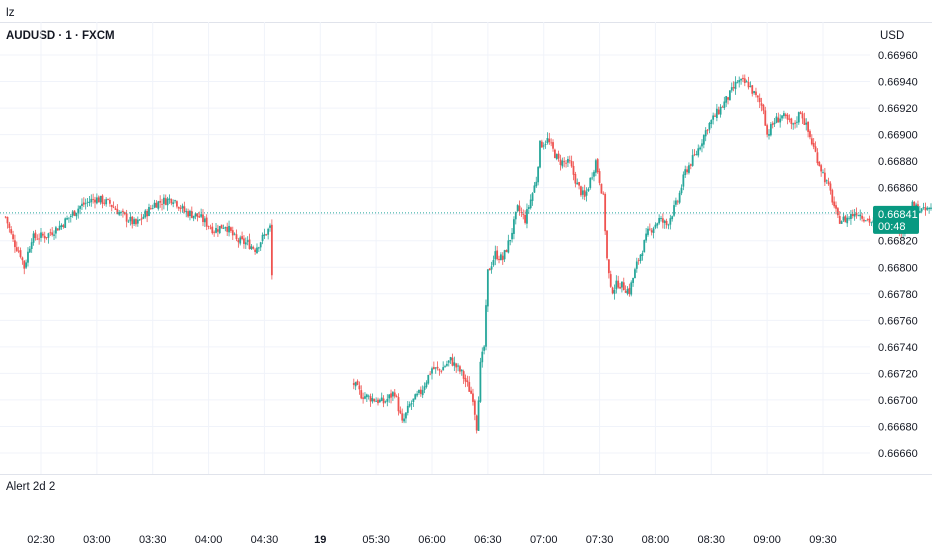 The height and width of the screenshot is (550, 932). What do you see at coordinates (823, 540) in the screenshot?
I see `x-tick-label: 09:30` at bounding box center [823, 540].